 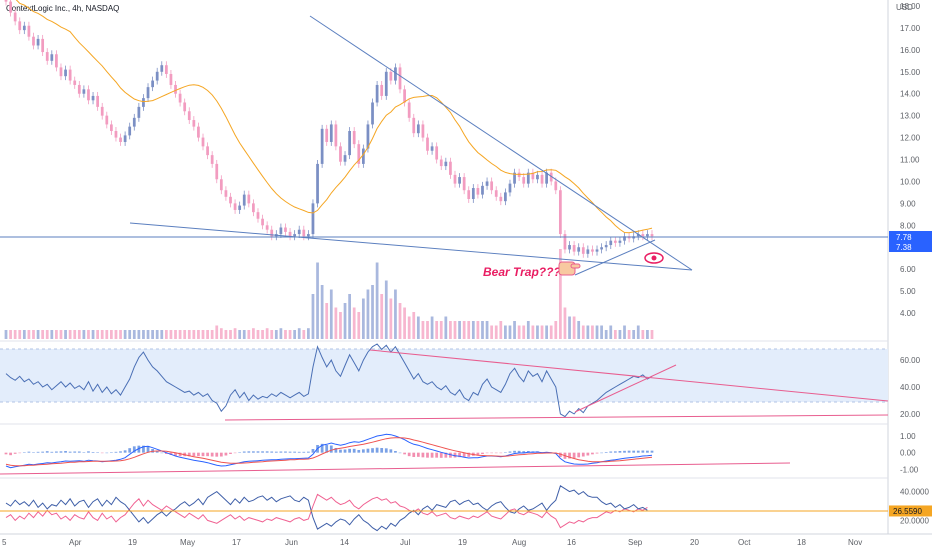 What do you see at coordinates (522, 272) in the screenshot?
I see `bear-trap-label: Bear Trap???` at bounding box center [522, 272].